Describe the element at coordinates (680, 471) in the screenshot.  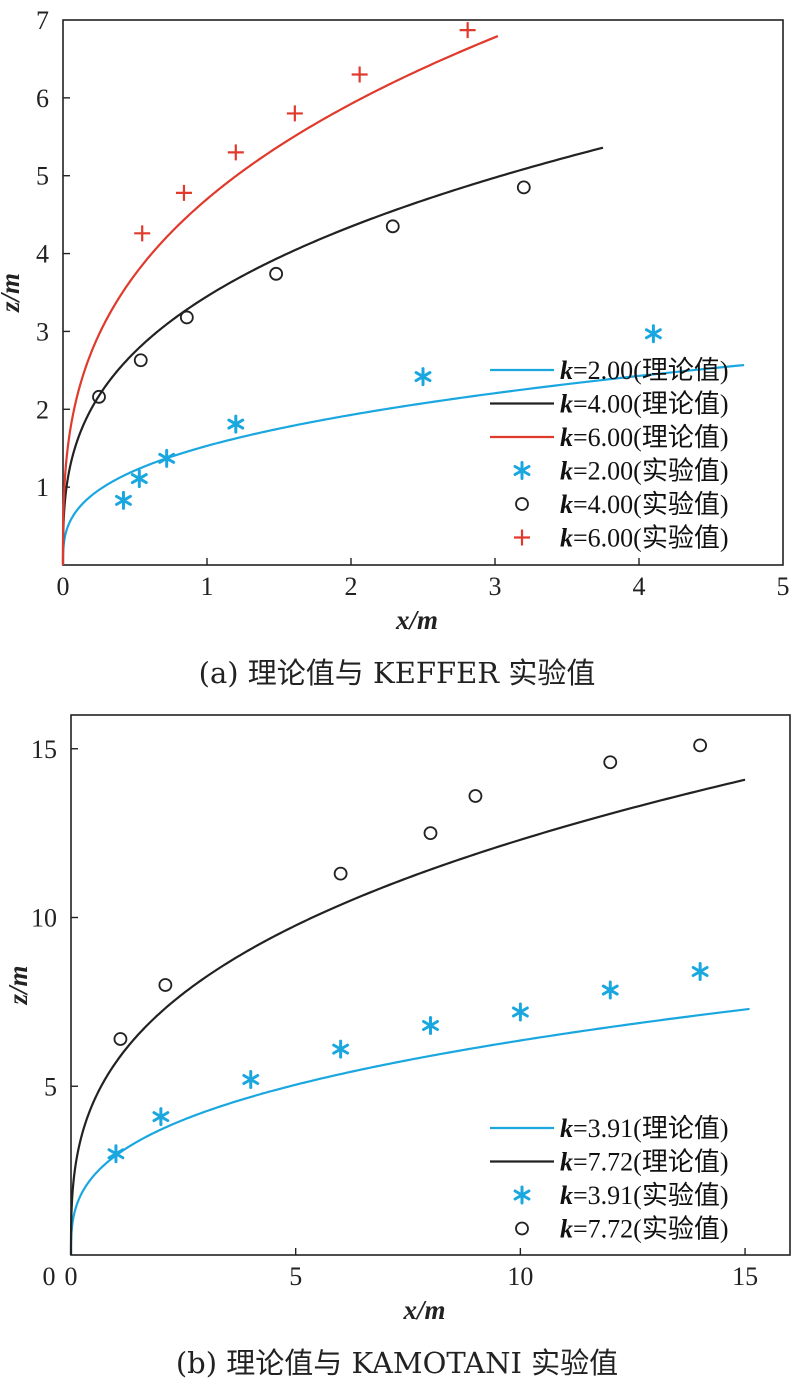
I see `legend-suffix: (实验值)` at that location.